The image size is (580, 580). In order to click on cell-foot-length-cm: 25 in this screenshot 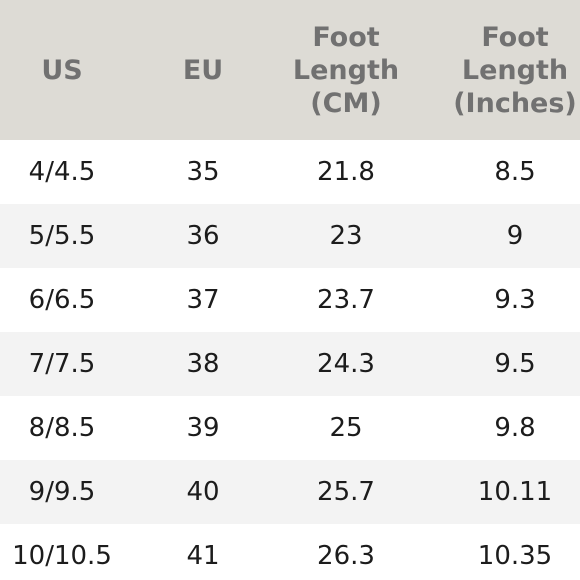, I will do `click(346, 428)`.